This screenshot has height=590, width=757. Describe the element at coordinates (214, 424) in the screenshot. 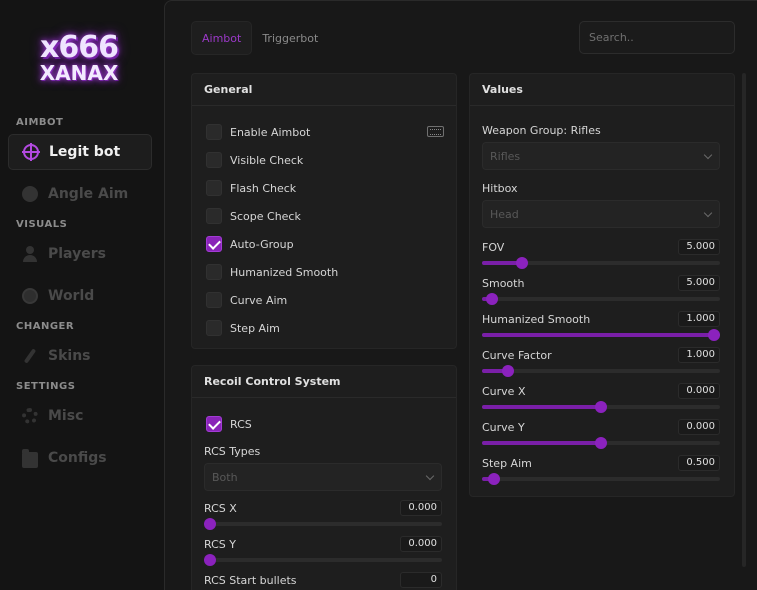

I see `rcs-checkbox` at that location.